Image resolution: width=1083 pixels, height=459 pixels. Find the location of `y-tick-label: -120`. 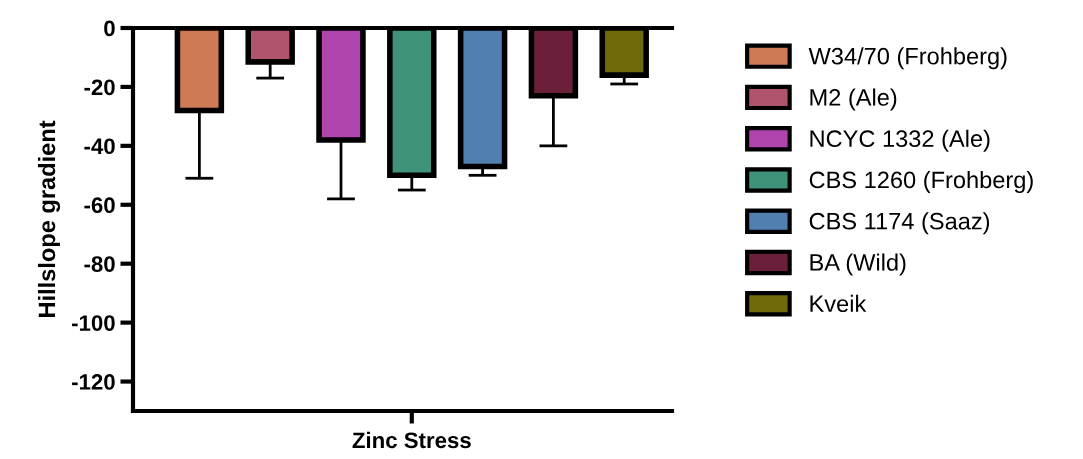

y-tick-label: -120 is located at coordinates (93, 382).